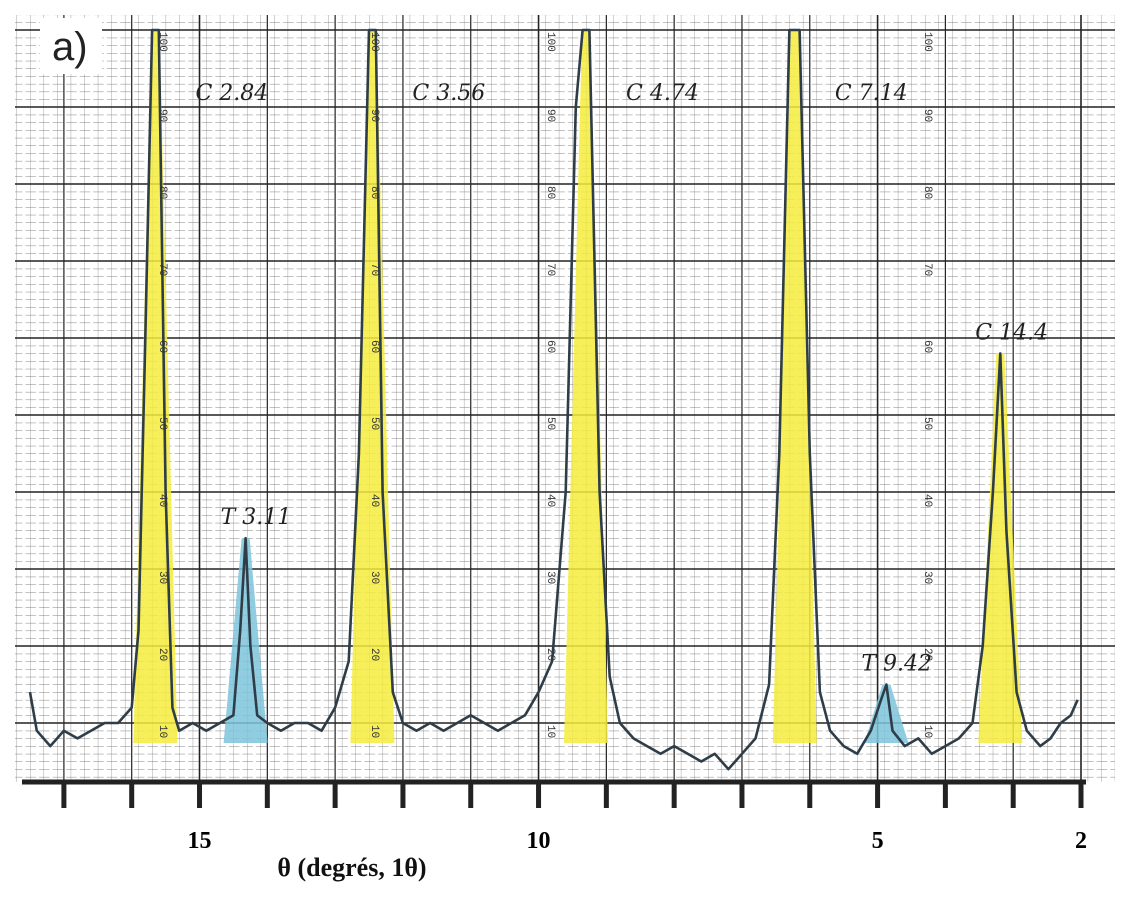 The height and width of the screenshot is (899, 1128). I want to click on x-tick-label: 5, so click(878, 841).